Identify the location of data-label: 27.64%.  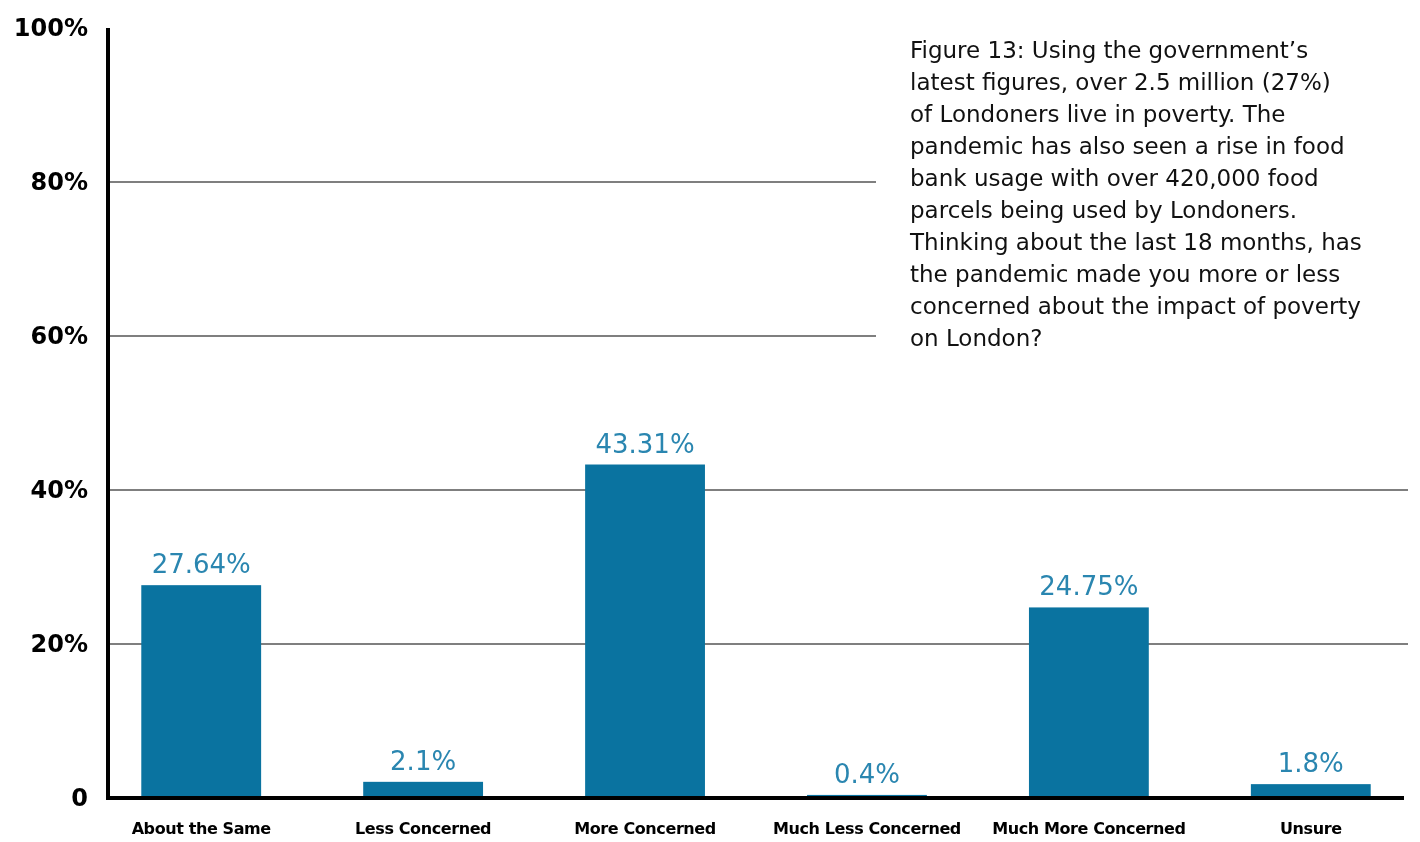
(201, 564).